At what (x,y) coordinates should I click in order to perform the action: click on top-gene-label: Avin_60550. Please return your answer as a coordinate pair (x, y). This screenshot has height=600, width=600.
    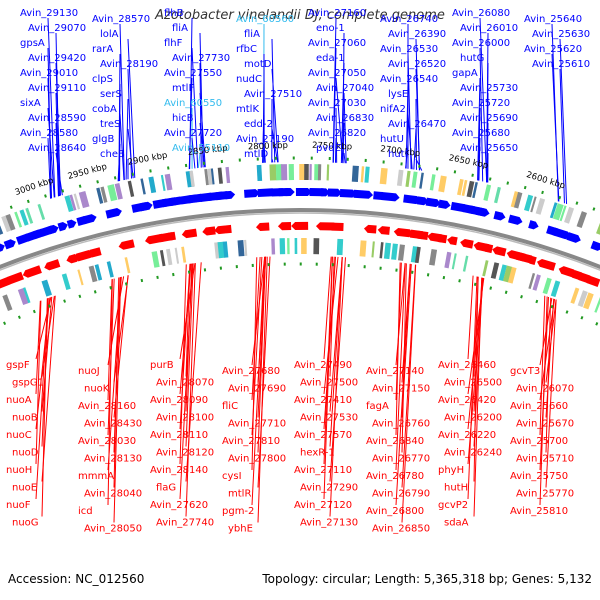
    Looking at the image, I should click on (193, 103).